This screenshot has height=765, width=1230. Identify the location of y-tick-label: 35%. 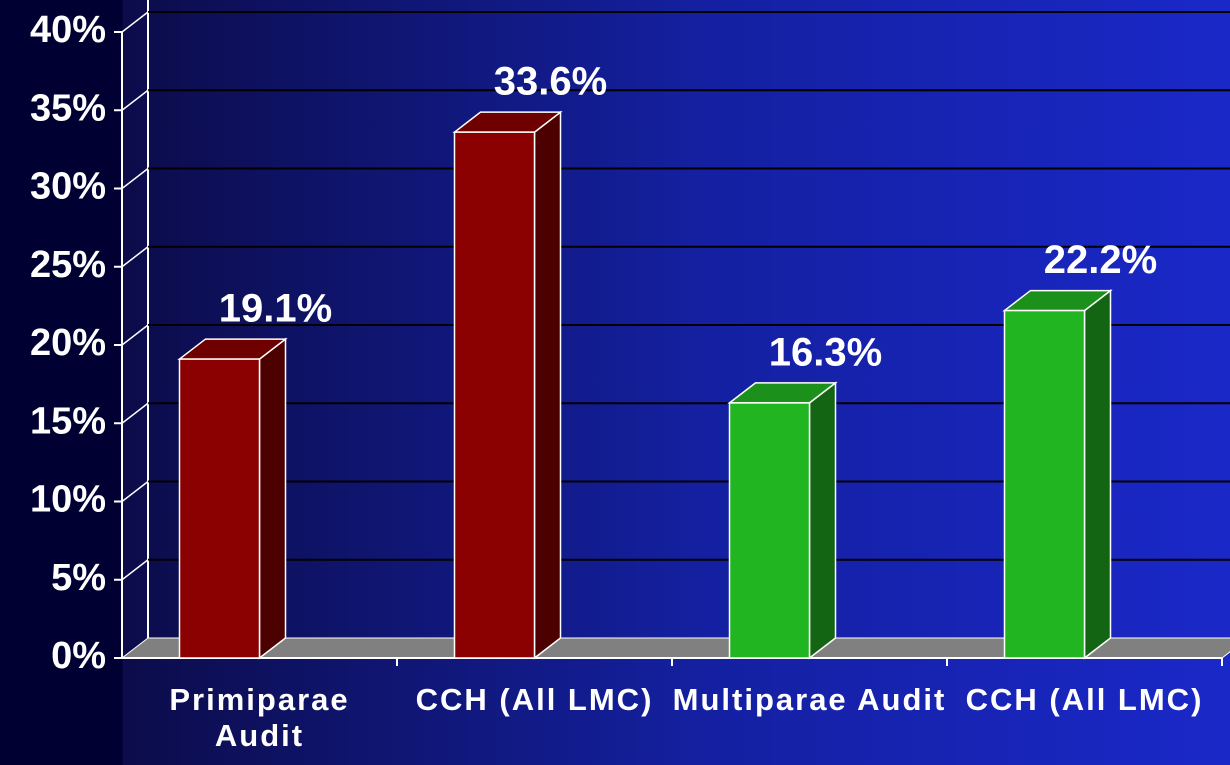
(68, 108).